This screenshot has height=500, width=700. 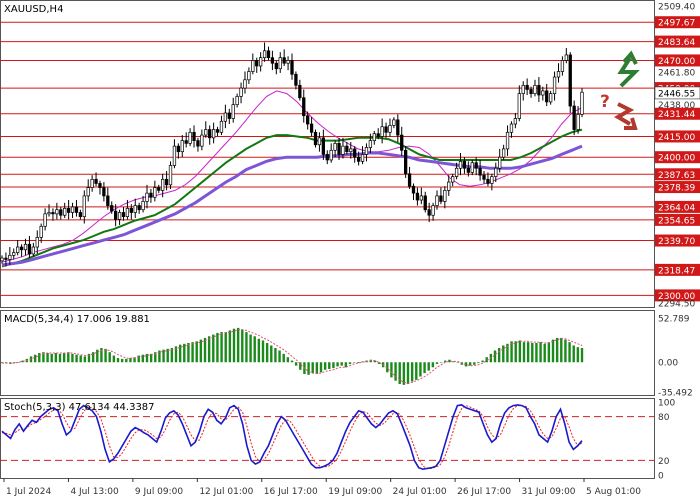 I want to click on down-arrow-icon, so click(x=626, y=116).